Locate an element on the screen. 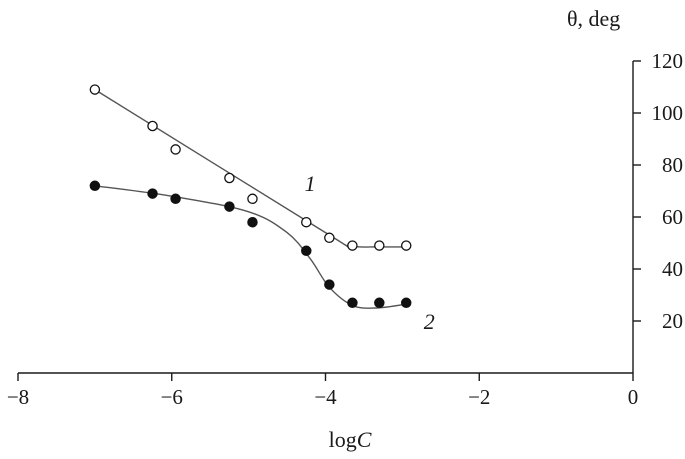 The height and width of the screenshot is (459, 685). x-tick-label: −2 is located at coordinates (479, 397).